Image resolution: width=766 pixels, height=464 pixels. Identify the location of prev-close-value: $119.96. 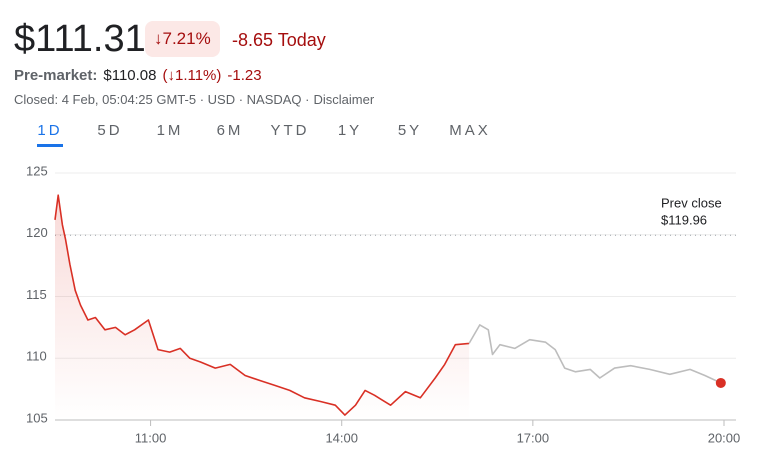
(684, 220).